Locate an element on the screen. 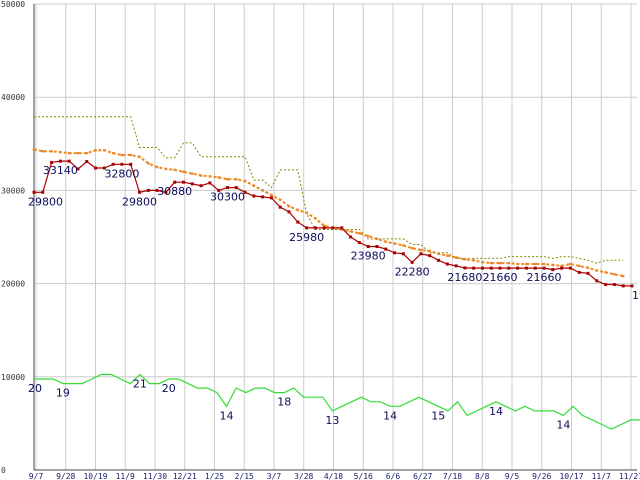  x-tick-label: 4/18 is located at coordinates (333, 476).